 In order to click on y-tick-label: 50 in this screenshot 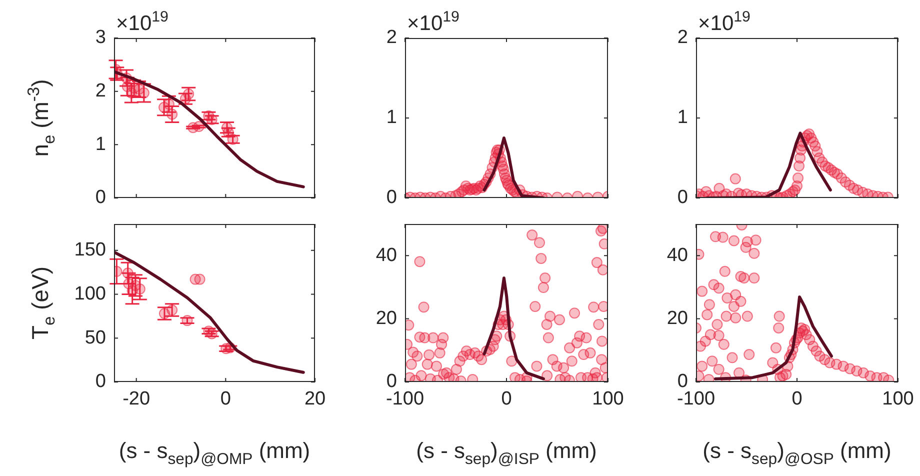, I will do `click(95, 337)`.